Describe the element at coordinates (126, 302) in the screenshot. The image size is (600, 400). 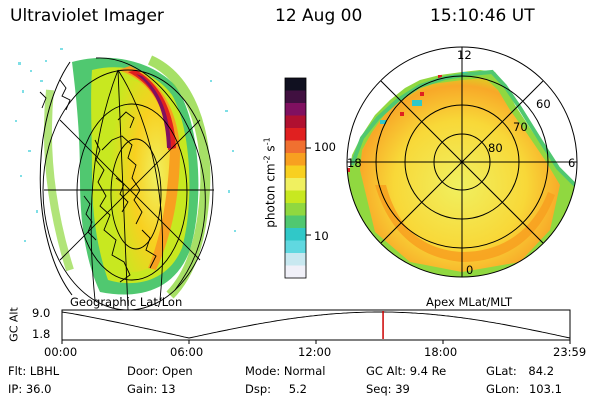
I see `left-panel-caption: Geographic Lat/Lon` at that location.